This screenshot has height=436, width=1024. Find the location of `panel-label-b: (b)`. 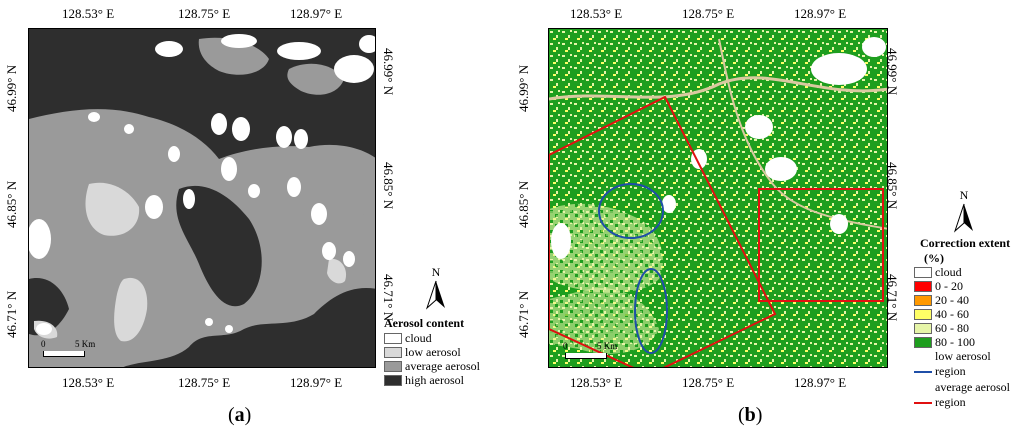

panel-label-b: (b) is located at coordinates (750, 415).